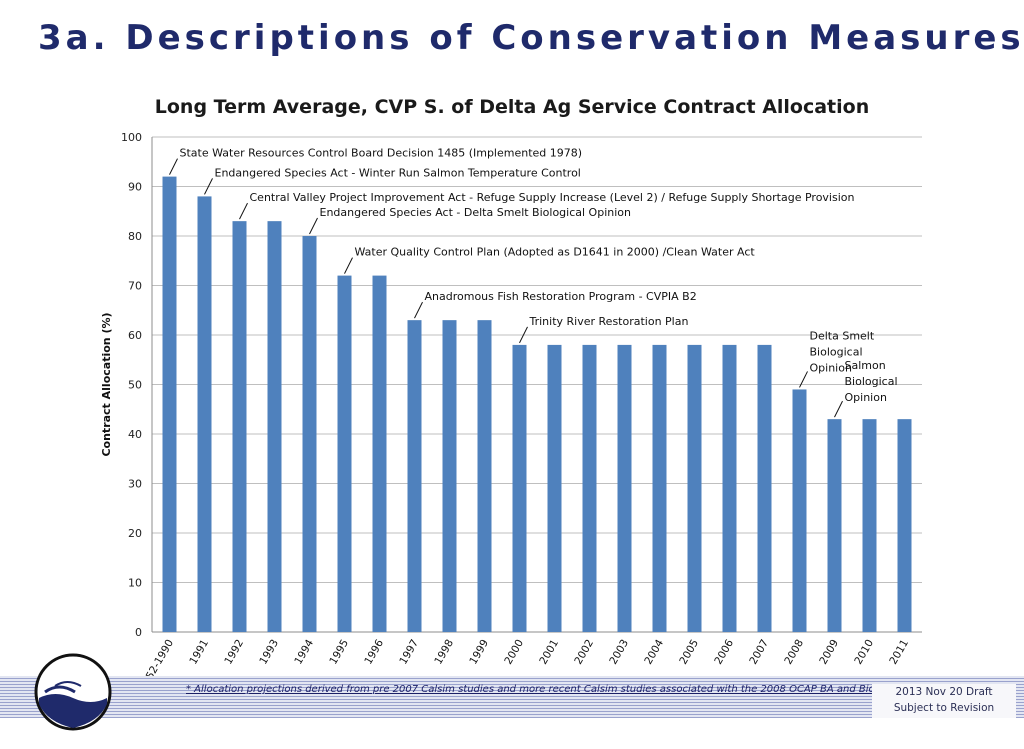  I want to click on y-tick-label: 0, so click(138, 632).